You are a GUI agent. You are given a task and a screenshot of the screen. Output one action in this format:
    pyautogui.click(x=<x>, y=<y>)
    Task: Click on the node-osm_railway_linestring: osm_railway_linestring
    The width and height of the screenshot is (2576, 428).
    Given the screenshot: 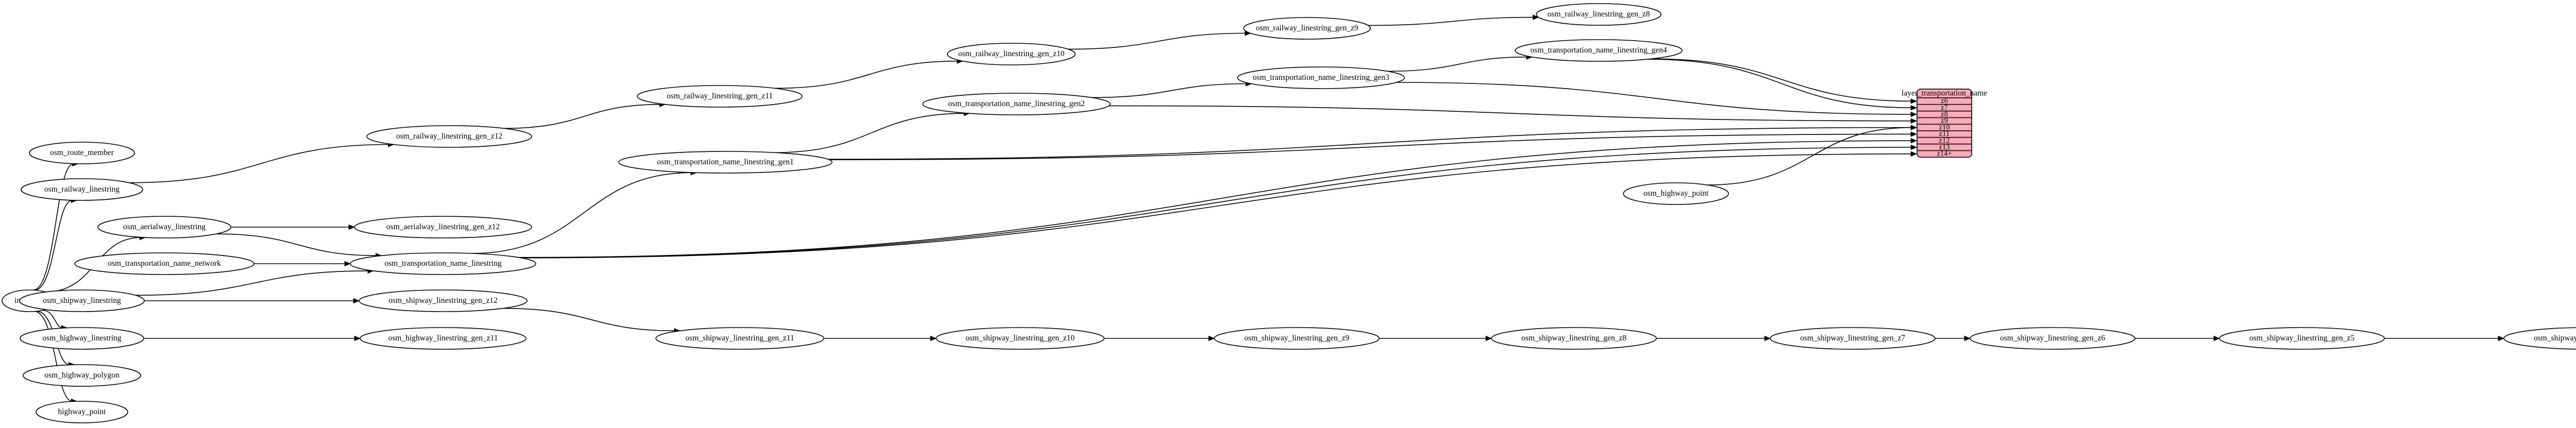 What is the action you would take?
    pyautogui.click(x=82, y=190)
    